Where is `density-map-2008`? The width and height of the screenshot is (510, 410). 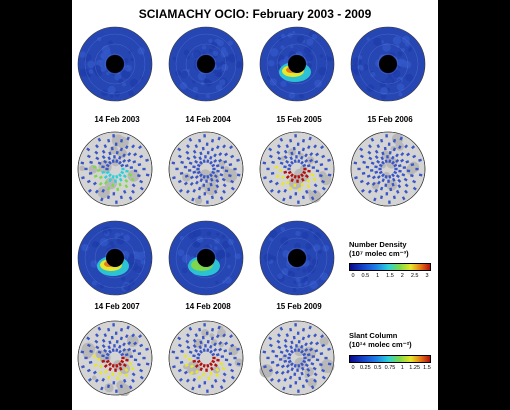
density-map-2008 is located at coordinates (206, 258).